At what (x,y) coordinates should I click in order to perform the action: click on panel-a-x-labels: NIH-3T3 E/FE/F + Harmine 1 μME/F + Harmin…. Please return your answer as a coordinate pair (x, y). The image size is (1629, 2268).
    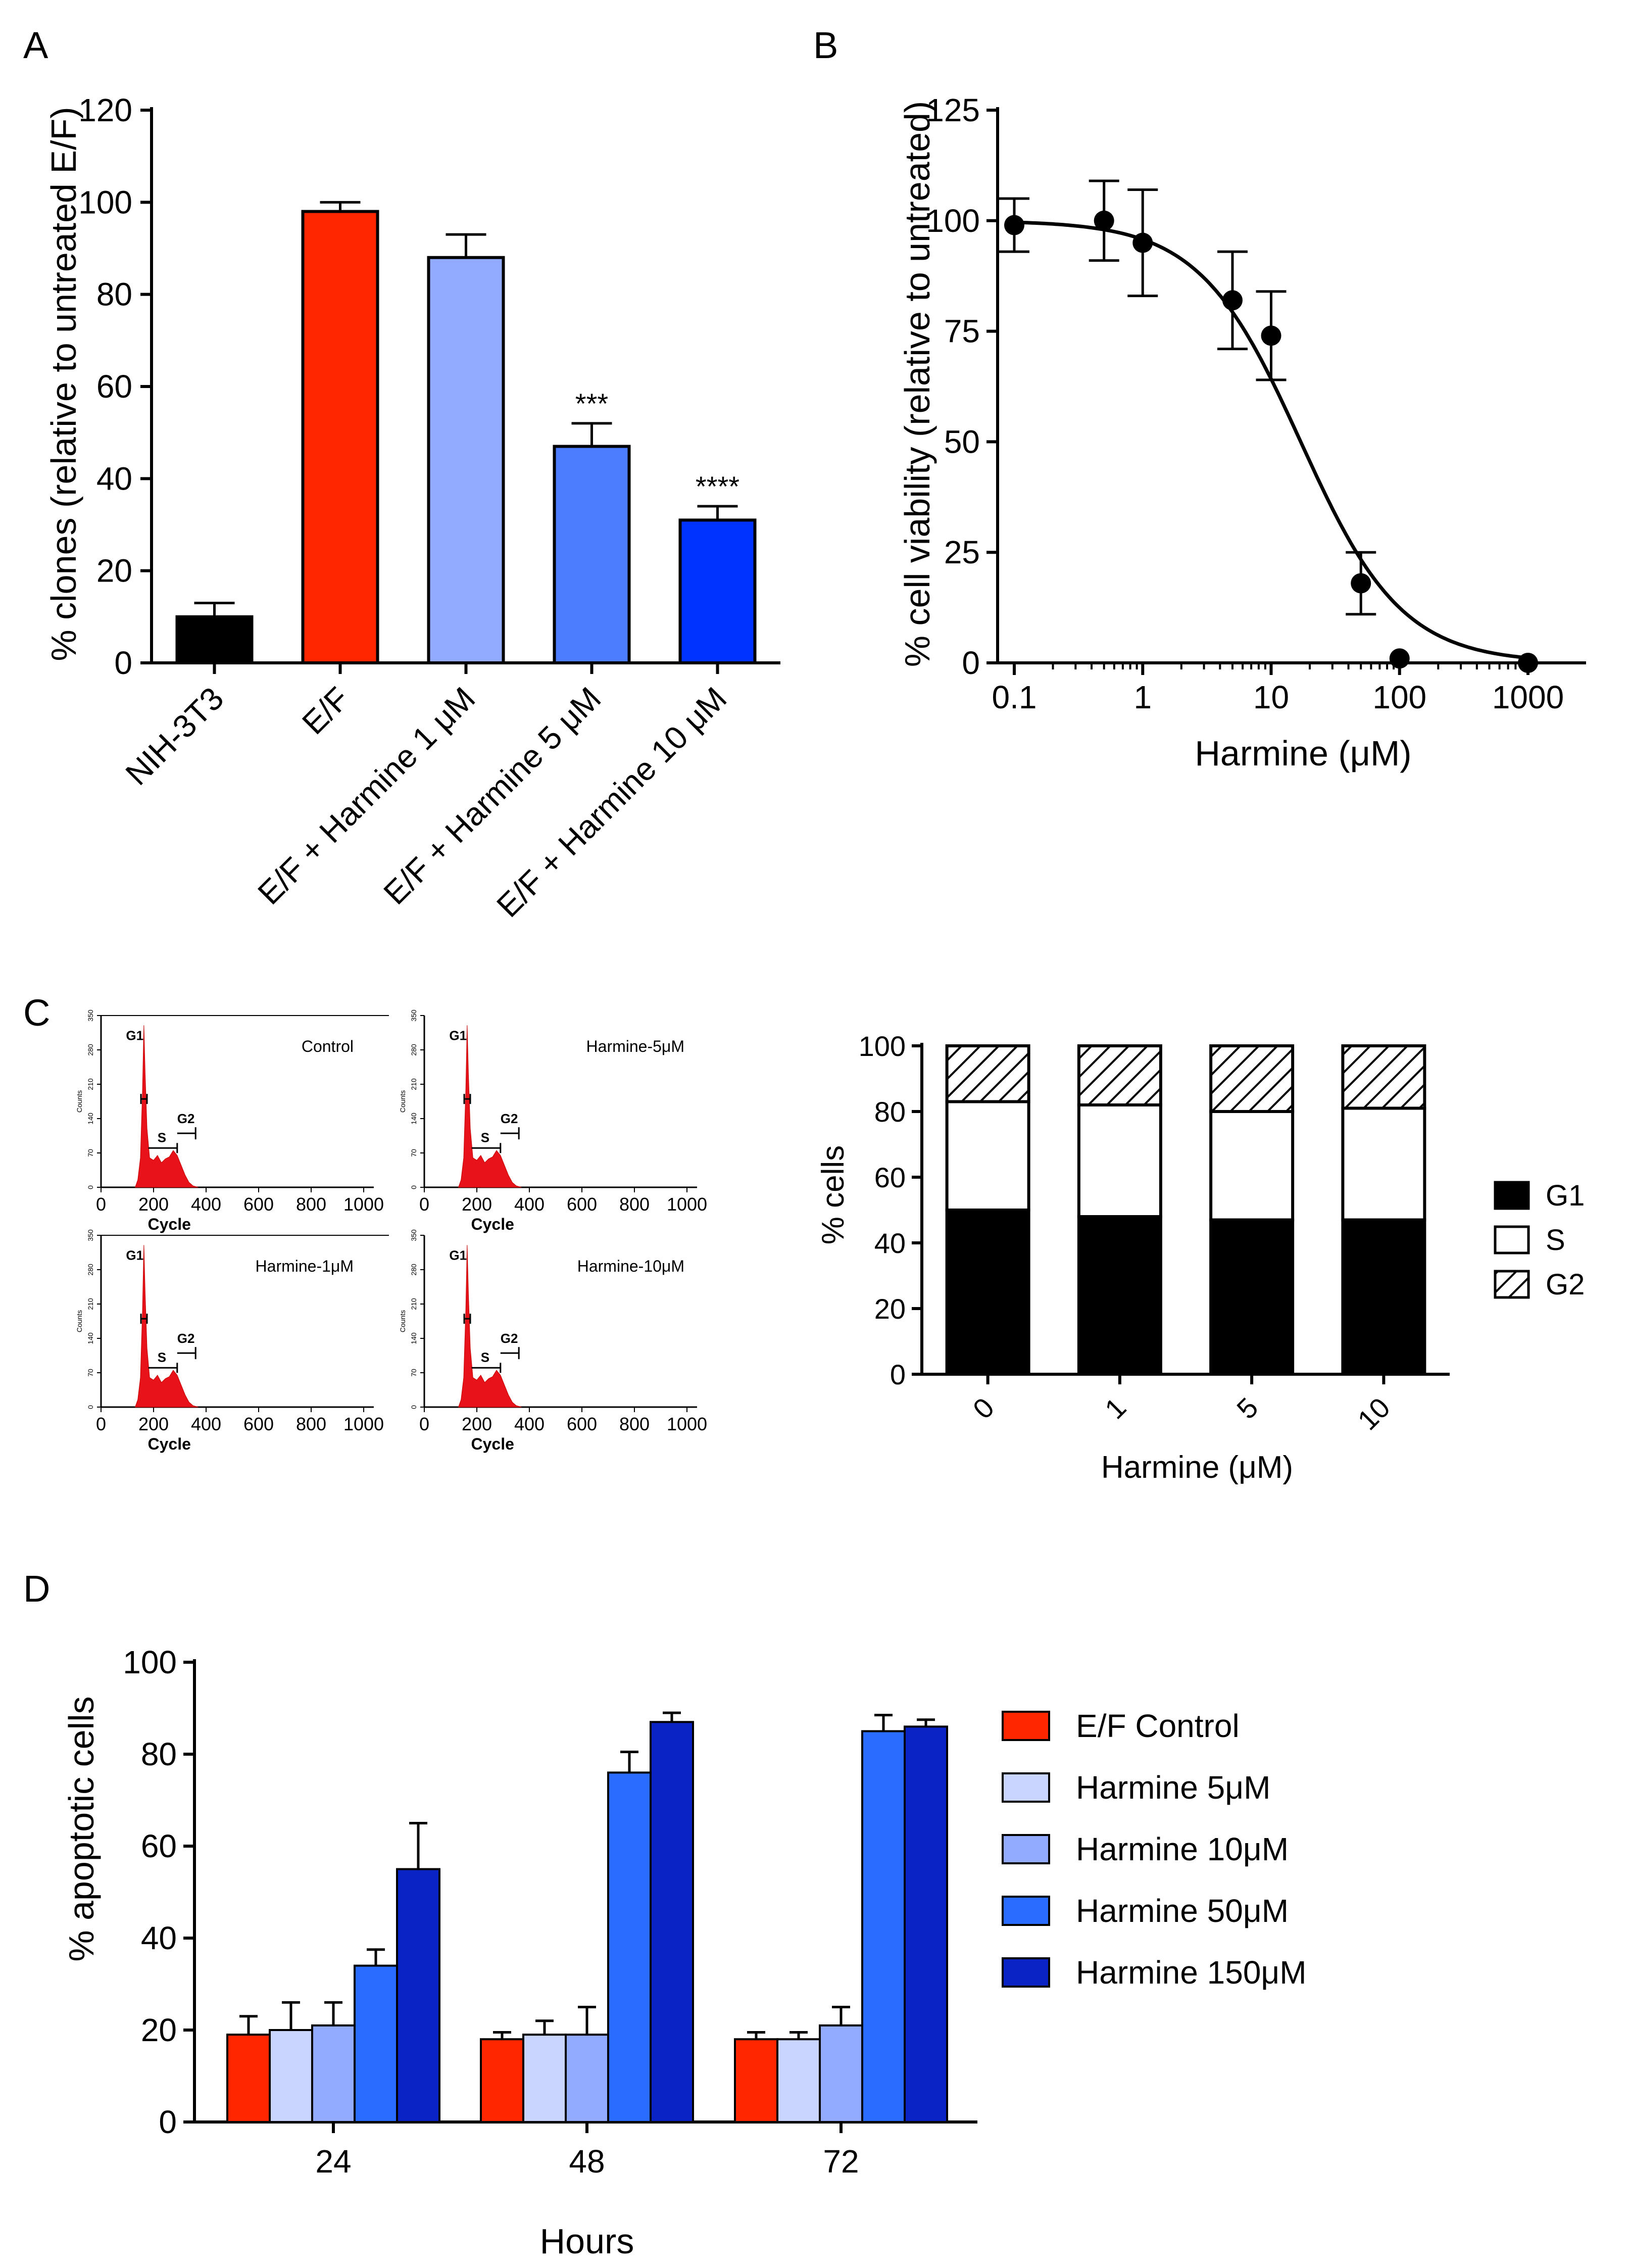
    Looking at the image, I should click on (426, 793).